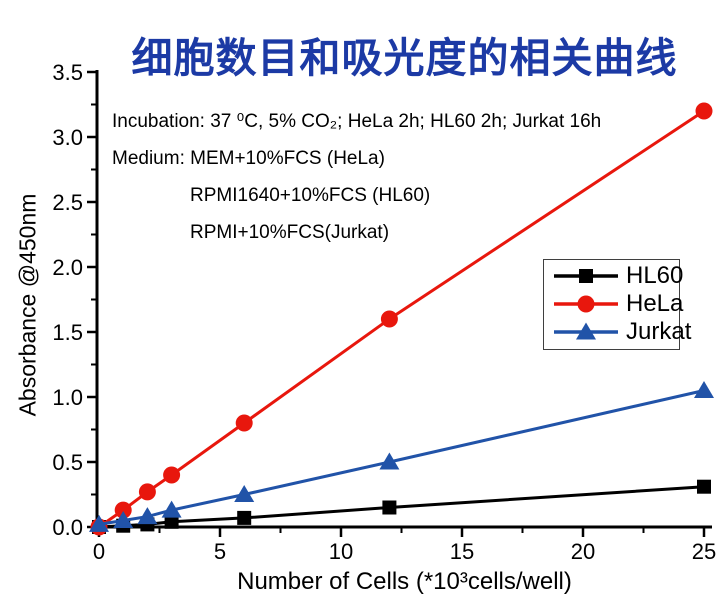 Image resolution: width=728 pixels, height=605 pixels. What do you see at coordinates (67, 137) in the screenshot?
I see `y-tick-label: 3.0` at bounding box center [67, 137].